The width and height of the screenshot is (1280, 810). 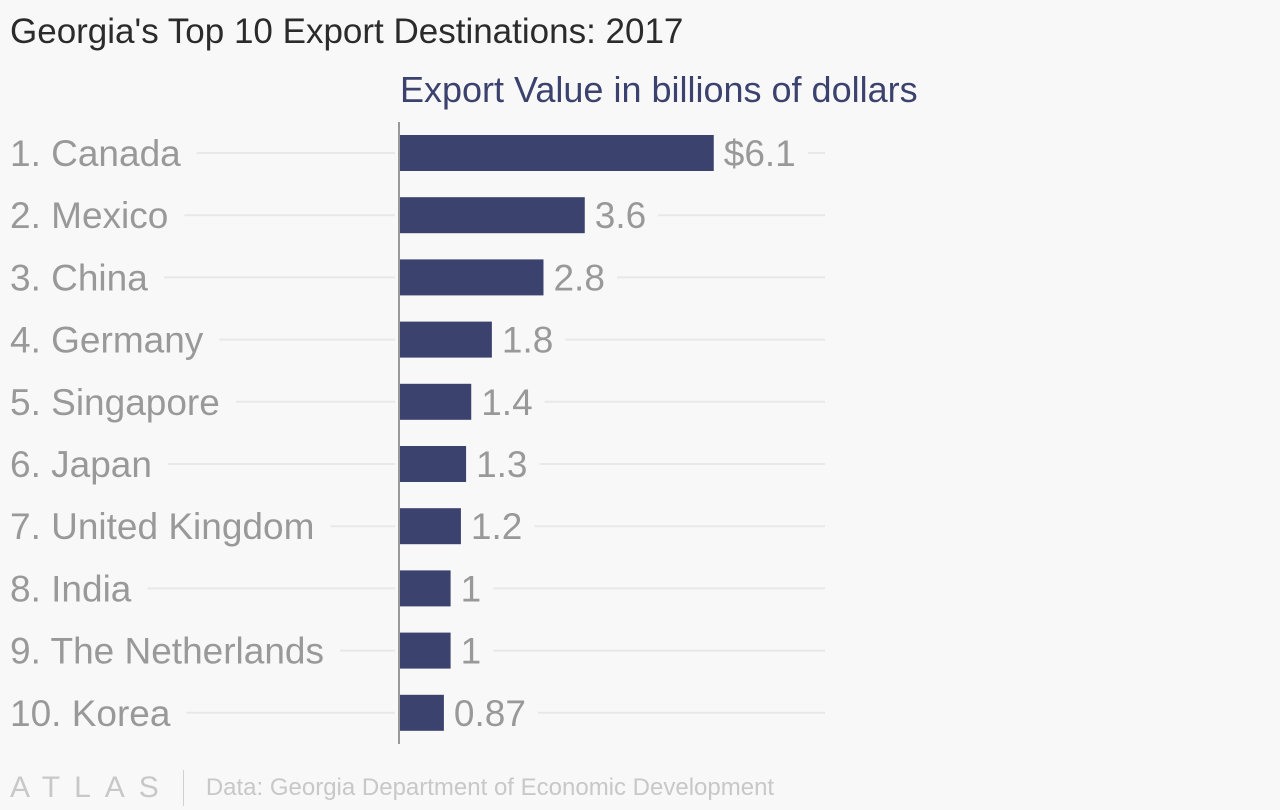 What do you see at coordinates (107, 340) in the screenshot?
I see `category-label: 4. Germany` at bounding box center [107, 340].